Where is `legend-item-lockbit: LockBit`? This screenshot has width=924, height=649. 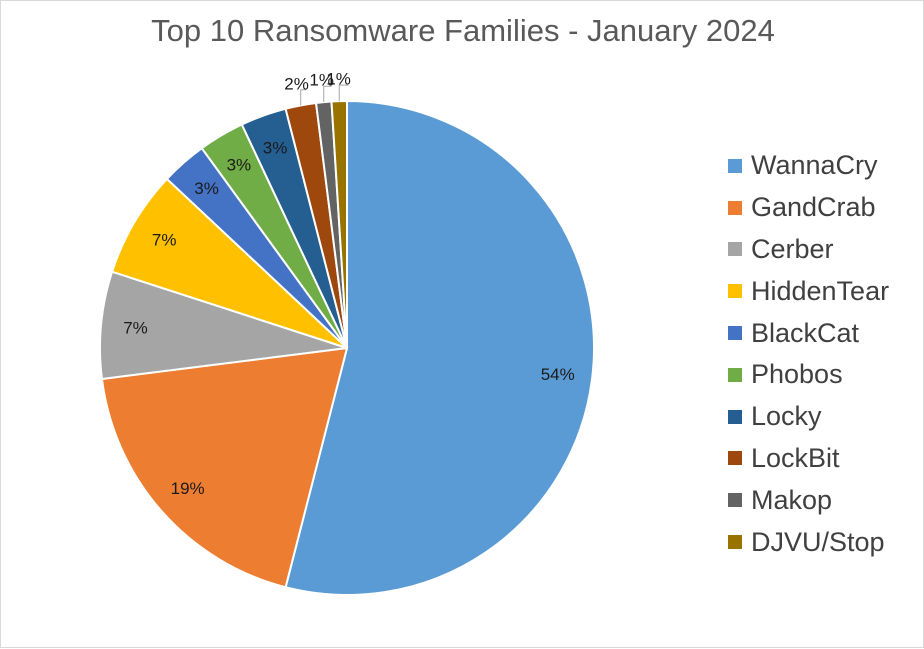 legend-item-lockbit: LockBit is located at coordinates (808, 459).